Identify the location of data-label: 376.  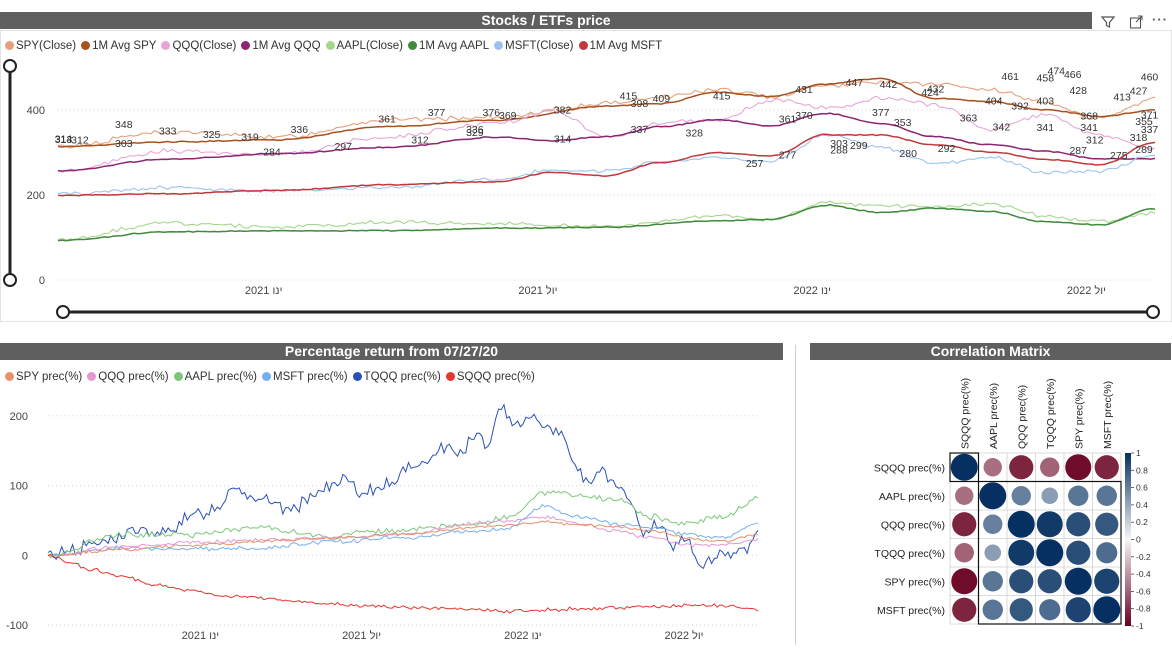
(492, 113).